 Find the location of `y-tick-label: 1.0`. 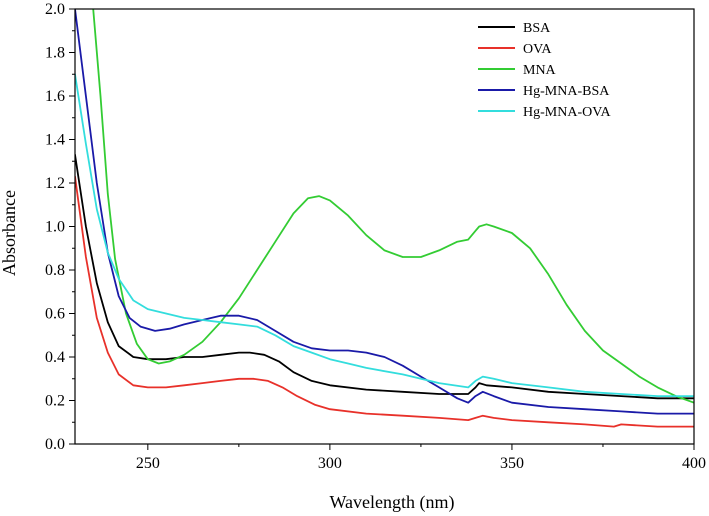

y-tick-label: 1.0 is located at coordinates (55, 227).